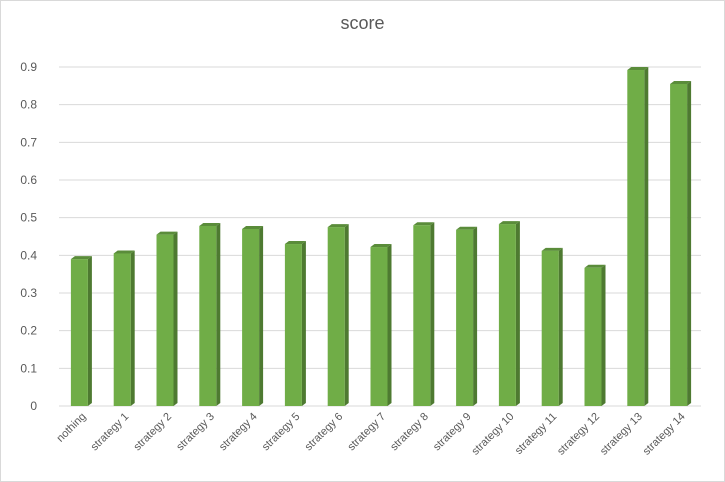  Describe the element at coordinates (324, 432) in the screenshot. I see `x-tick-label: strategy 6` at that location.